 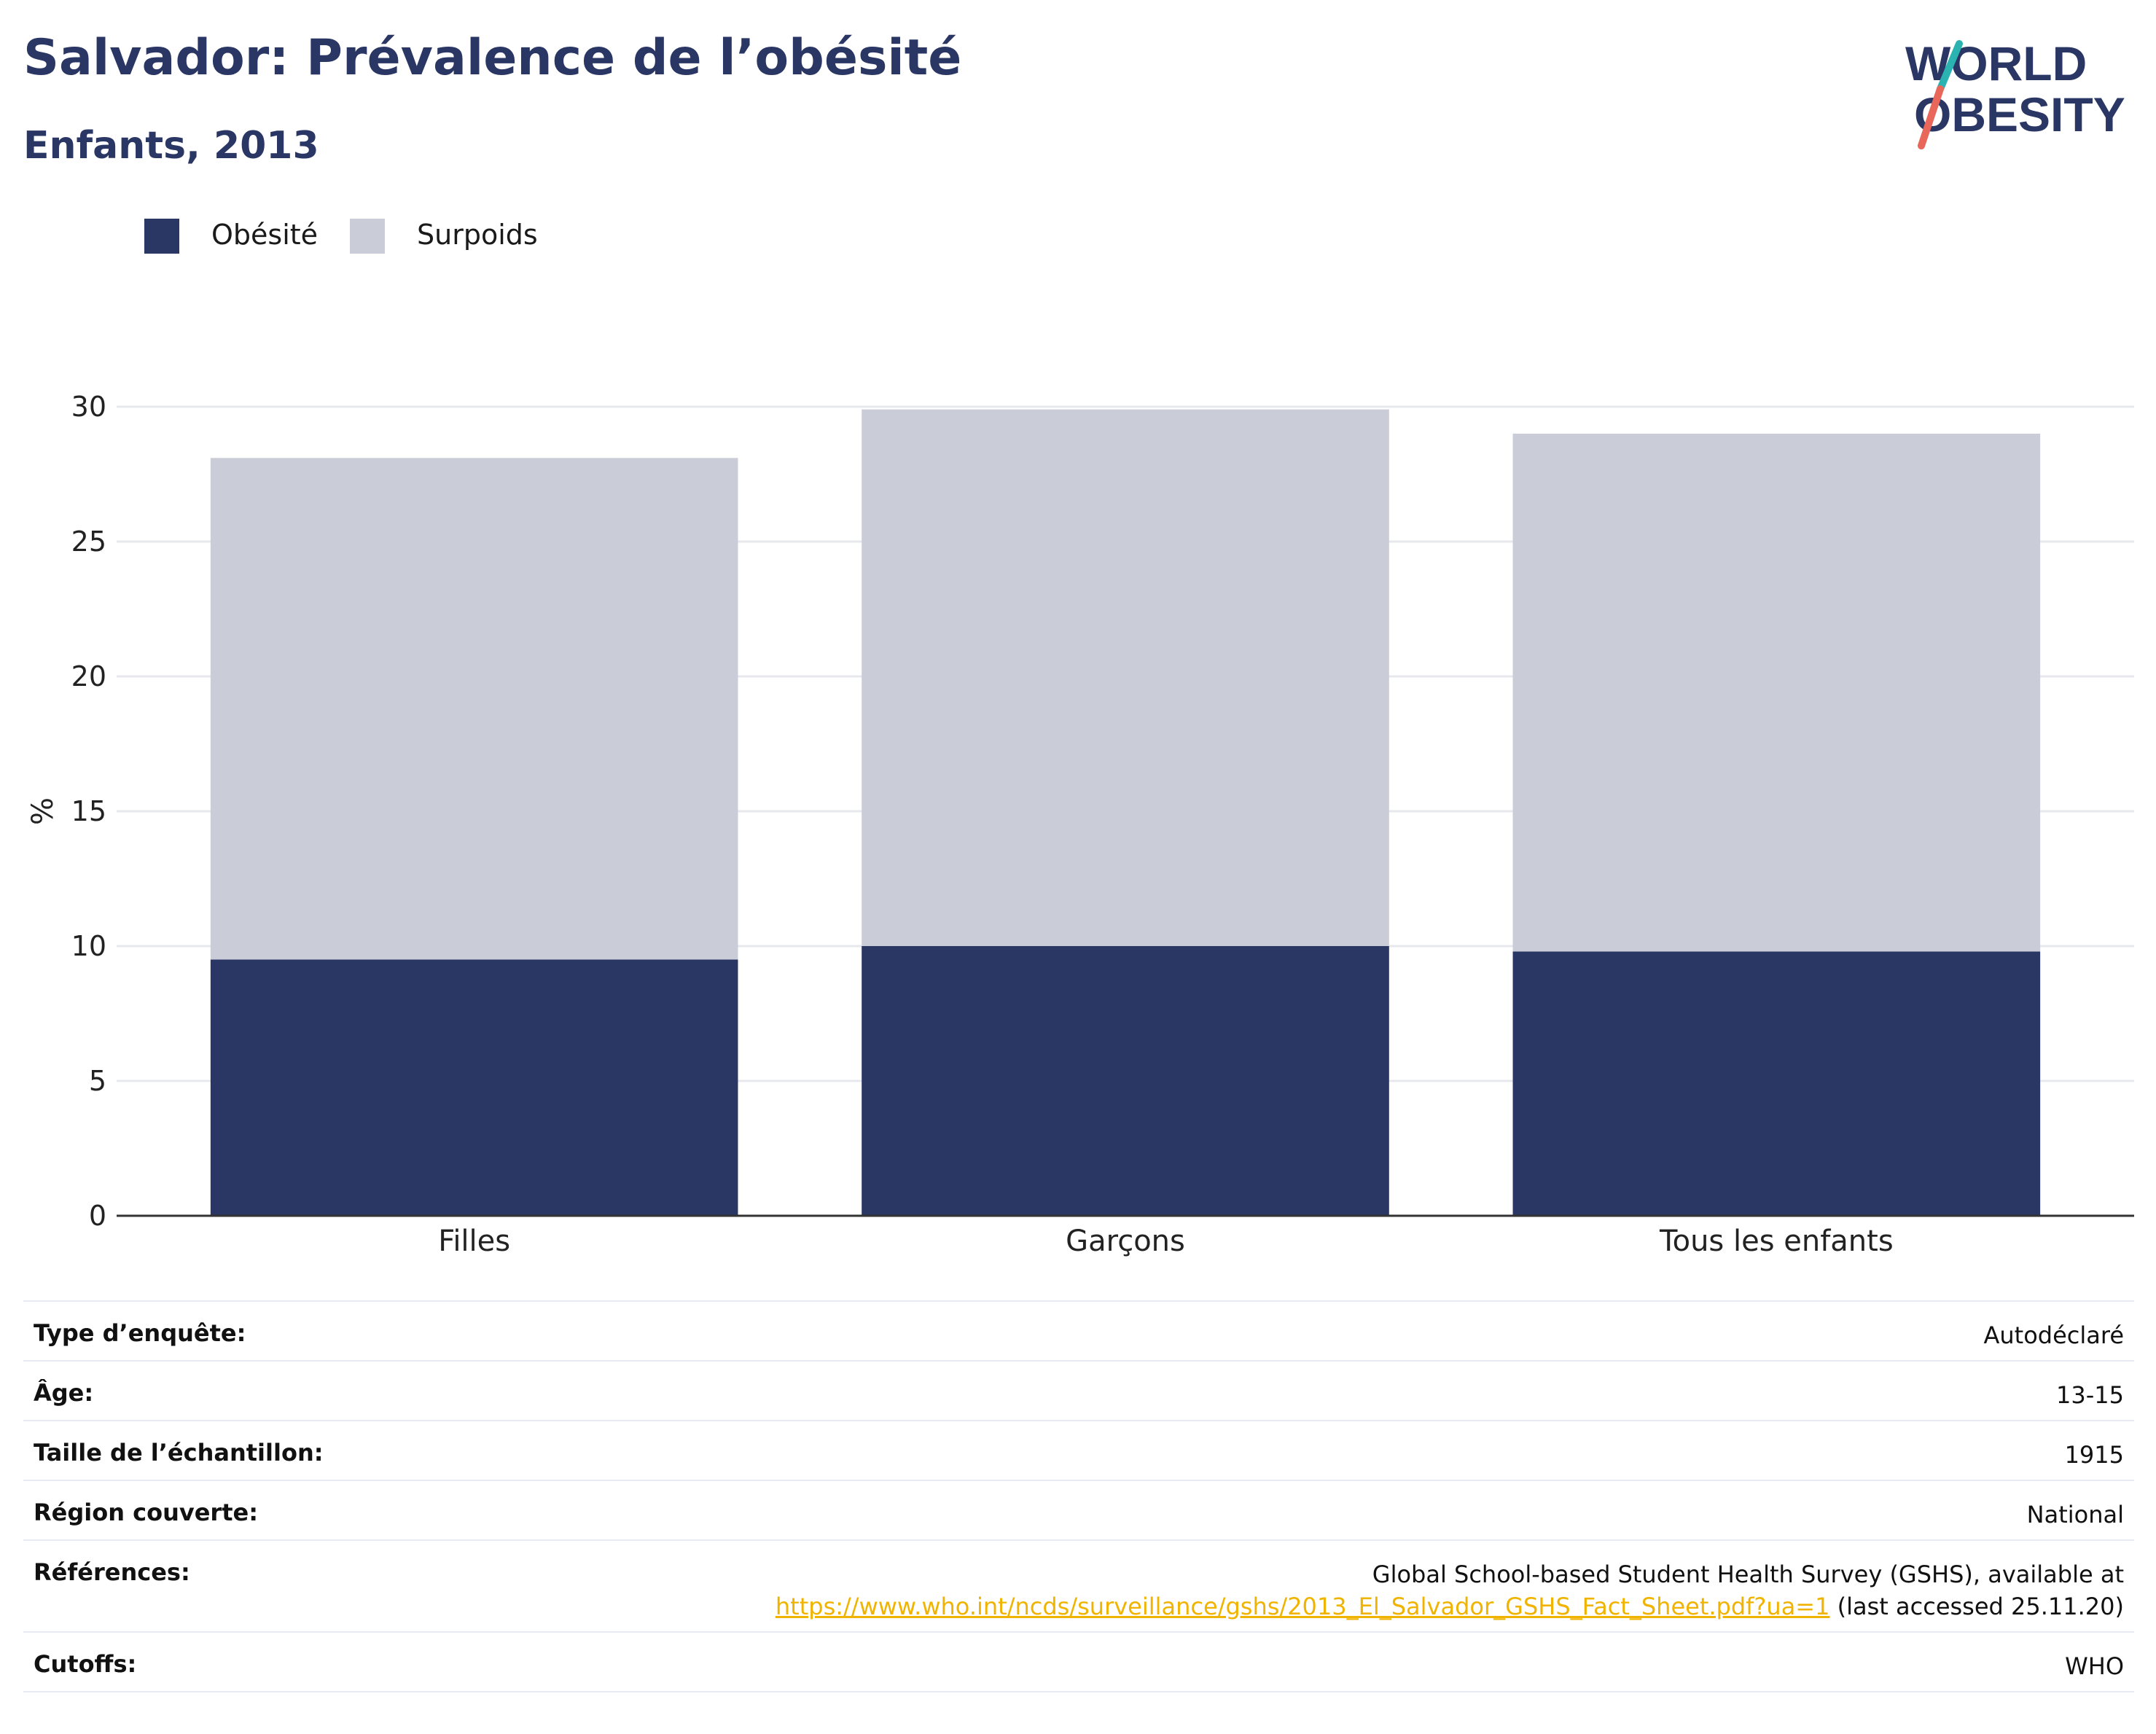 What do you see at coordinates (2090, 1395) in the screenshot?
I see `age-value: 13-15` at bounding box center [2090, 1395].